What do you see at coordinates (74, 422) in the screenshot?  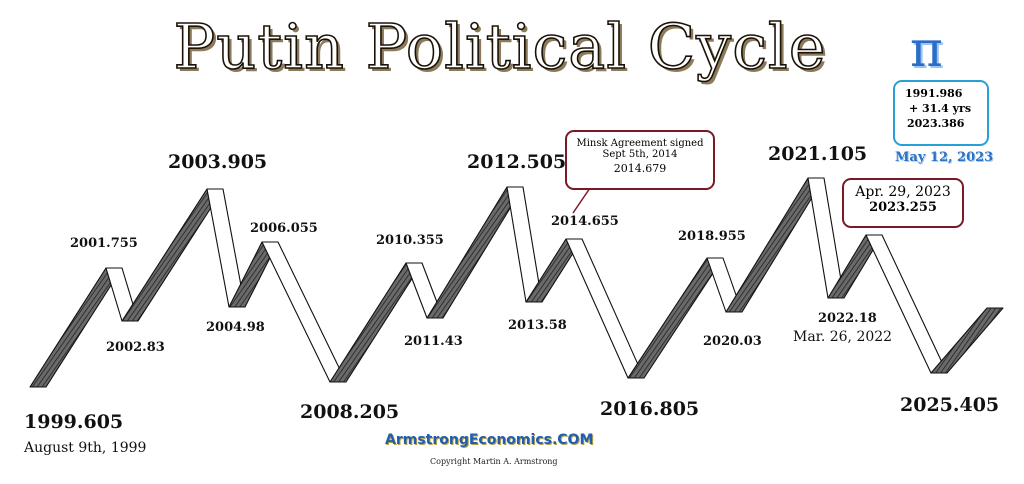 I see `label-1999-605: 1999.605` at bounding box center [74, 422].